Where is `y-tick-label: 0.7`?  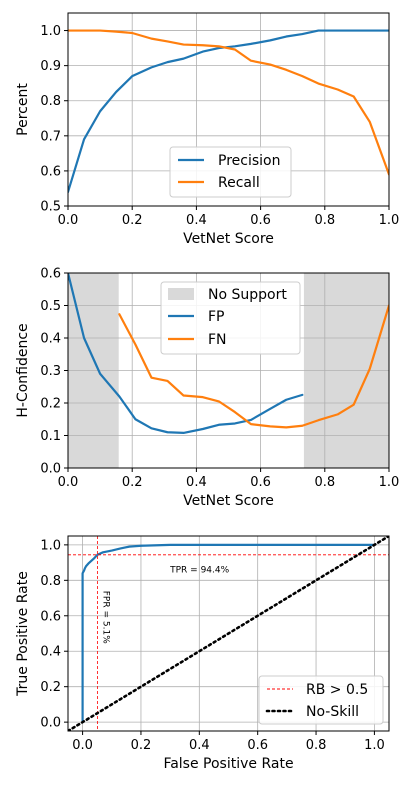 y-tick-label: 0.7 is located at coordinates (50, 136).